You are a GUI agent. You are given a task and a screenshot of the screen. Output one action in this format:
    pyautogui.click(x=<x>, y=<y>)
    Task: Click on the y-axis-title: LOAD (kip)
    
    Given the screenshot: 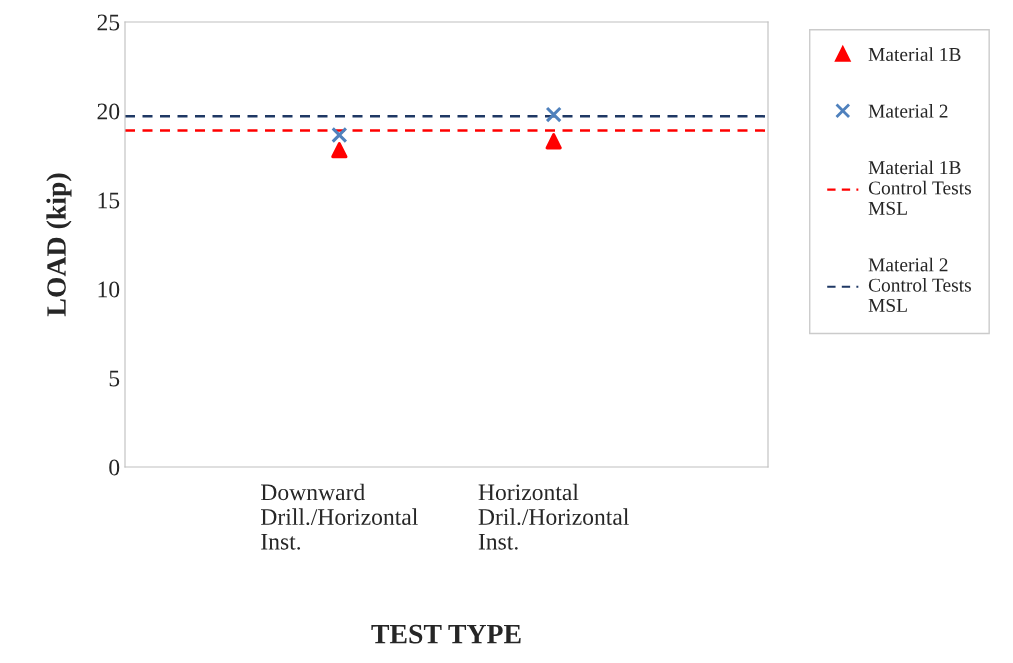 What is the action you would take?
    pyautogui.click(x=59, y=245)
    